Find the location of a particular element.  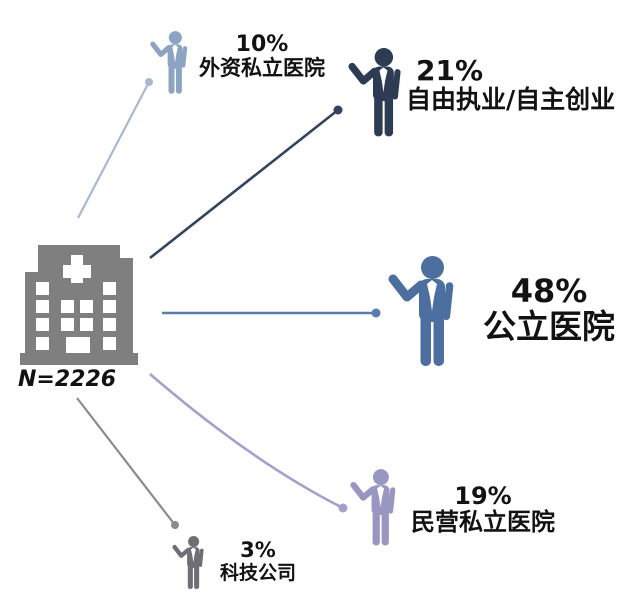

category-label: 自由执业/自主创业 is located at coordinates (511, 99).